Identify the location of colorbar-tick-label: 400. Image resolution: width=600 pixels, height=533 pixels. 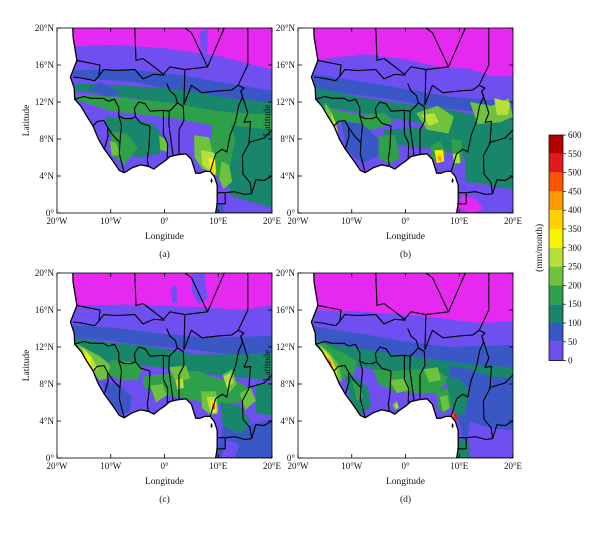
(575, 210).